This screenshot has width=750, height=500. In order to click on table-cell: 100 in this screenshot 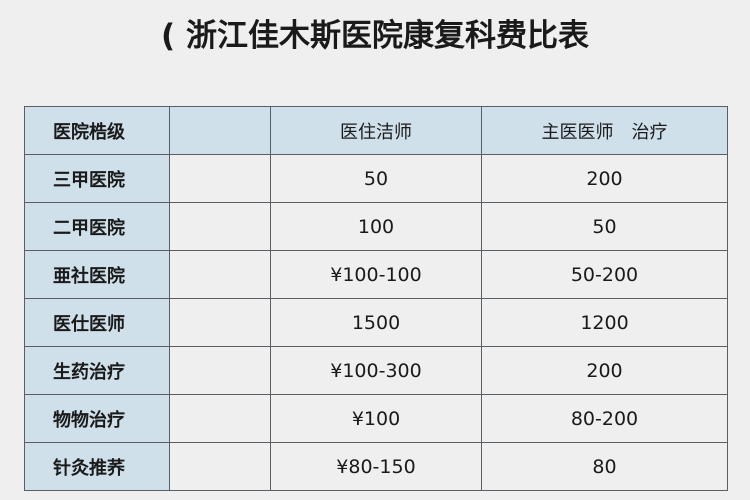, I will do `click(376, 226)`.